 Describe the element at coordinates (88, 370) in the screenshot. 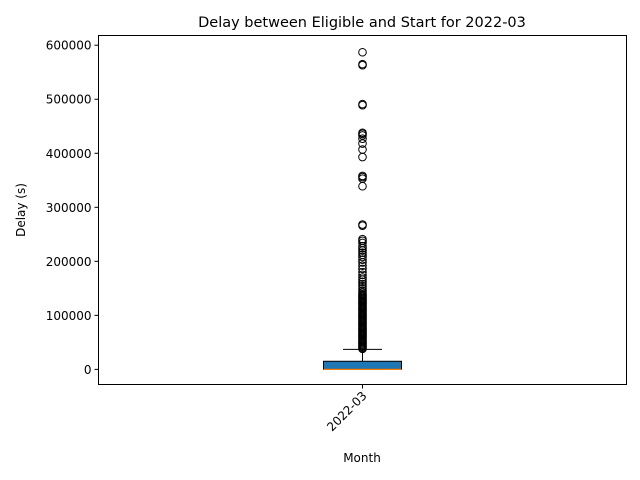

I see `y-tick-label: 0` at that location.